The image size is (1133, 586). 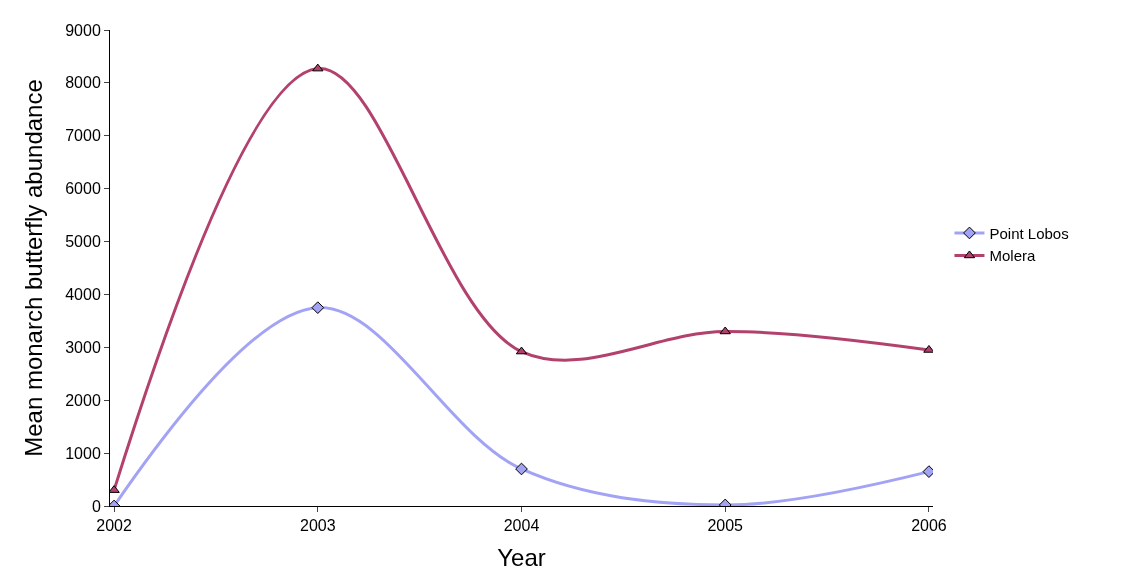 I want to click on legend-label: Point Lobos, so click(x=1029, y=233).